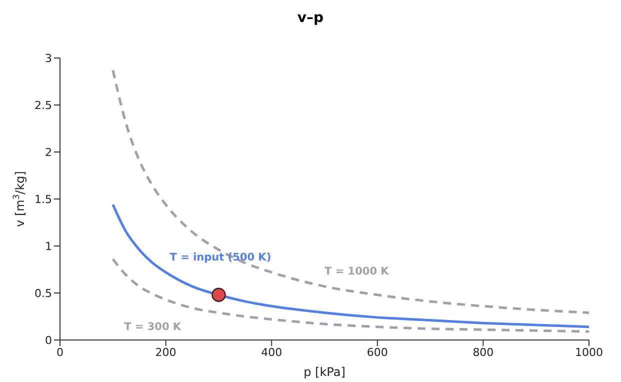  What do you see at coordinates (60, 352) in the screenshot?
I see `x-tick-label: 0` at bounding box center [60, 352].